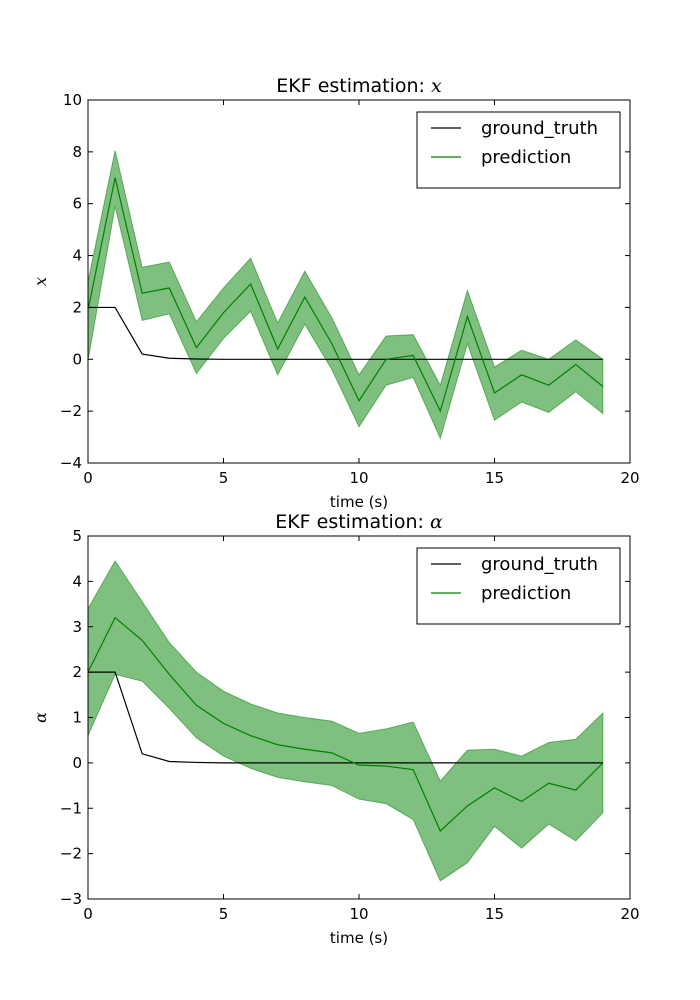  What do you see at coordinates (77, 627) in the screenshot?
I see `y-tick-label: 3` at bounding box center [77, 627].